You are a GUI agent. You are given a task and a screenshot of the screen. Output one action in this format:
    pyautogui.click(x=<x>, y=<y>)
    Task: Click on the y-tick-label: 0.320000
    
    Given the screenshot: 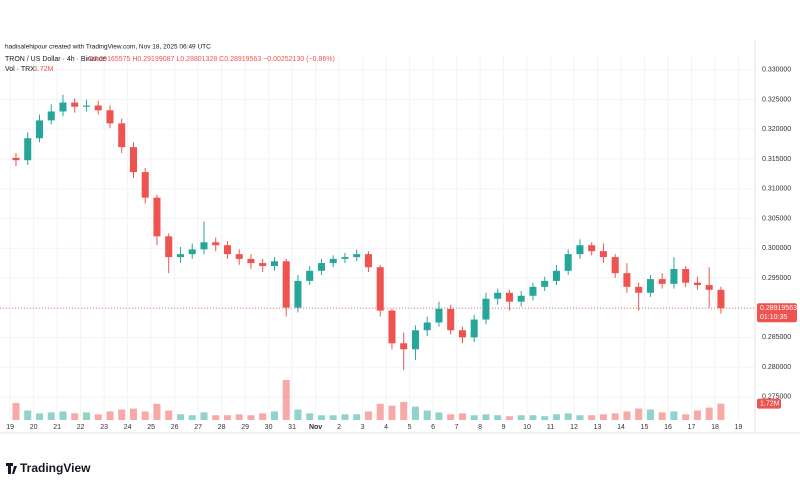 What is the action you would take?
    pyautogui.click(x=776, y=129)
    